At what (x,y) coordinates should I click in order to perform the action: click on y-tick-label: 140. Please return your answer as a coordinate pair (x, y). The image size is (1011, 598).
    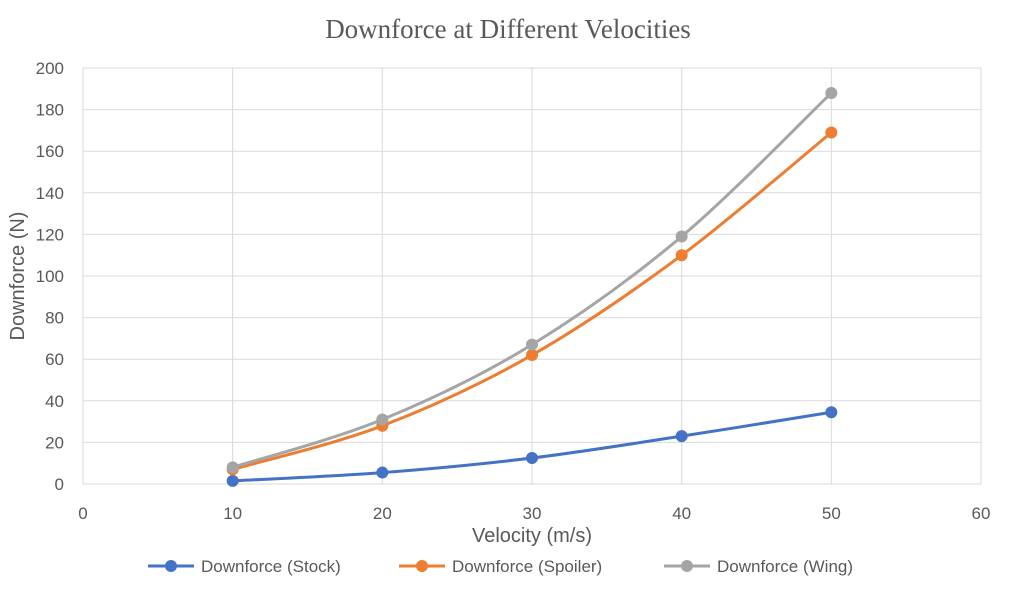
    Looking at the image, I should click on (50, 193).